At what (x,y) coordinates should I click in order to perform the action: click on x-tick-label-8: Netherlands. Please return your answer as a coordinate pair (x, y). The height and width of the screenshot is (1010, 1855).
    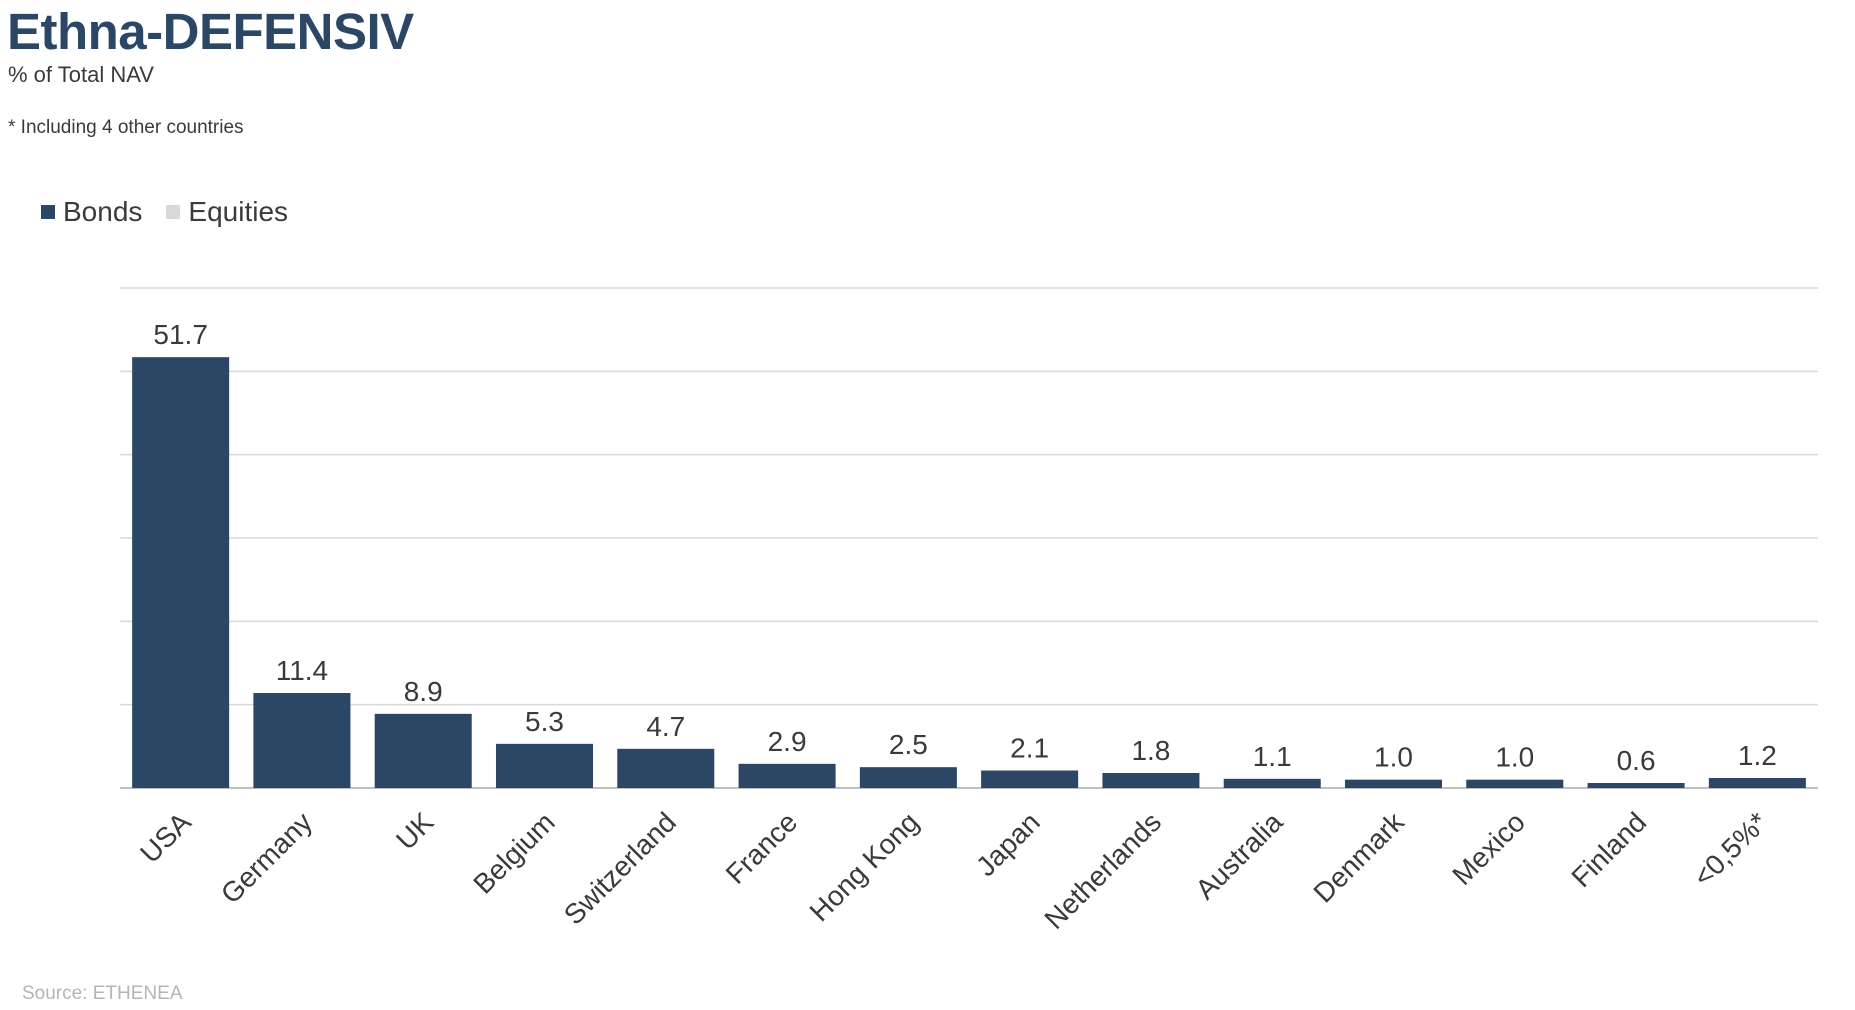
    Looking at the image, I should click on (1102, 870).